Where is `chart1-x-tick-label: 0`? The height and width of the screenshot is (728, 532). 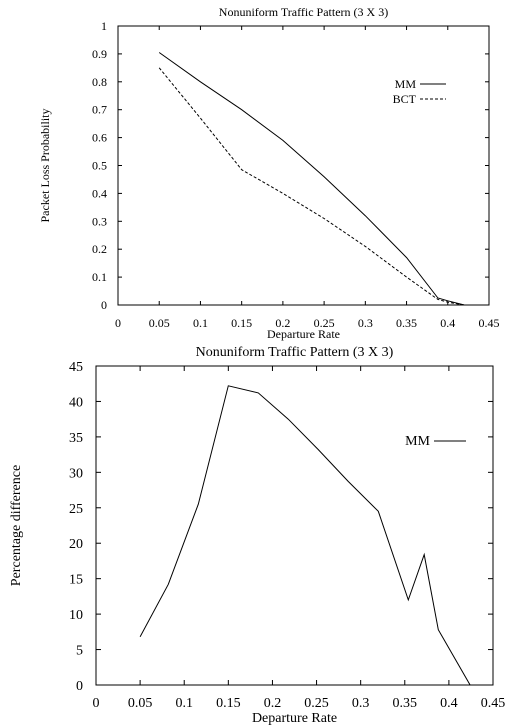
chart1-x-tick-label: 0 is located at coordinates (118, 323).